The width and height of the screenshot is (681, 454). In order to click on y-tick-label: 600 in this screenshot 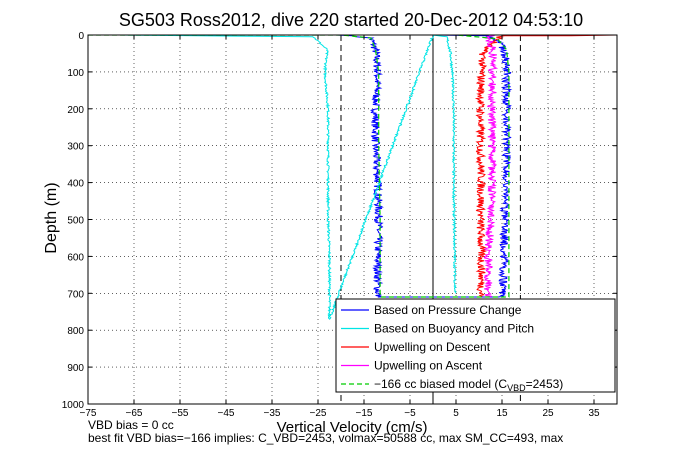, I will do `click(75, 257)`.